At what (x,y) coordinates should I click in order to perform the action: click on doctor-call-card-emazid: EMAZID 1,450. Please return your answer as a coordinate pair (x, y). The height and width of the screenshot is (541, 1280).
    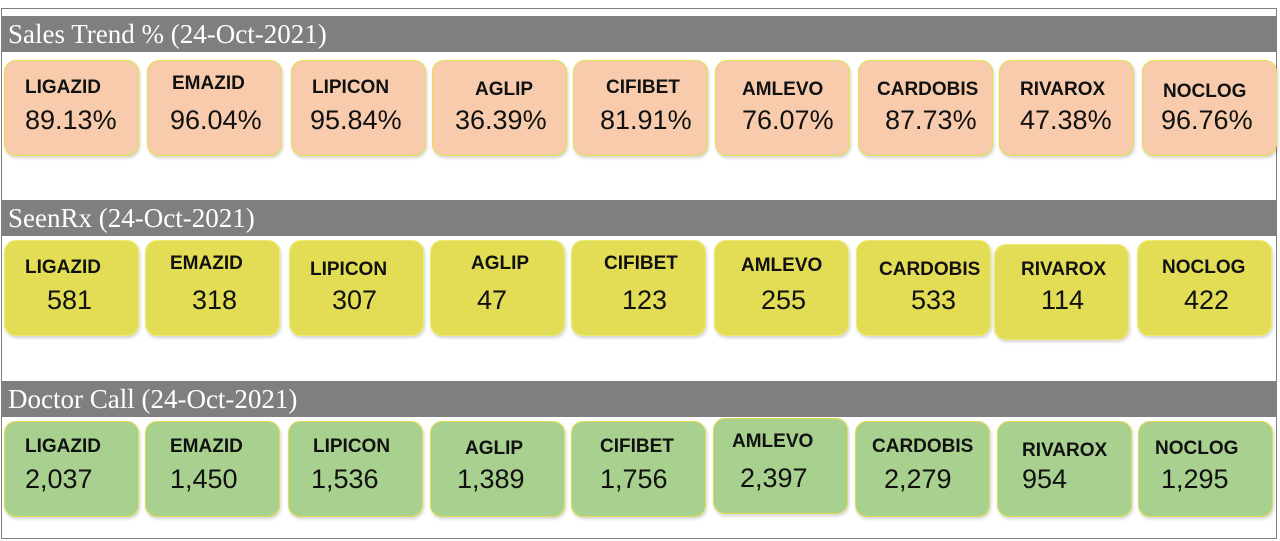
    Looking at the image, I should click on (212, 469).